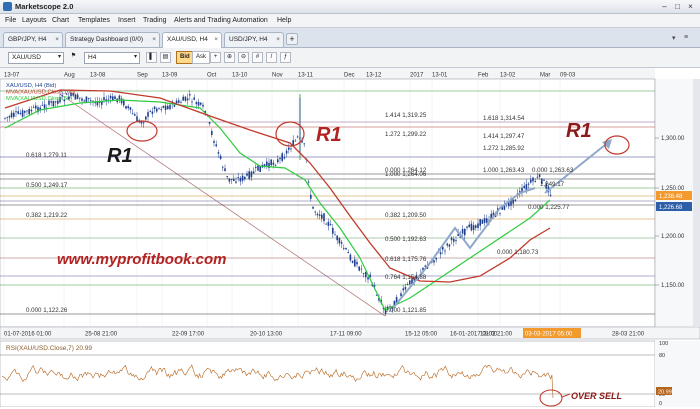  Describe the element at coordinates (677, 6) in the screenshot. I see `maximize-icon: □` at that location.